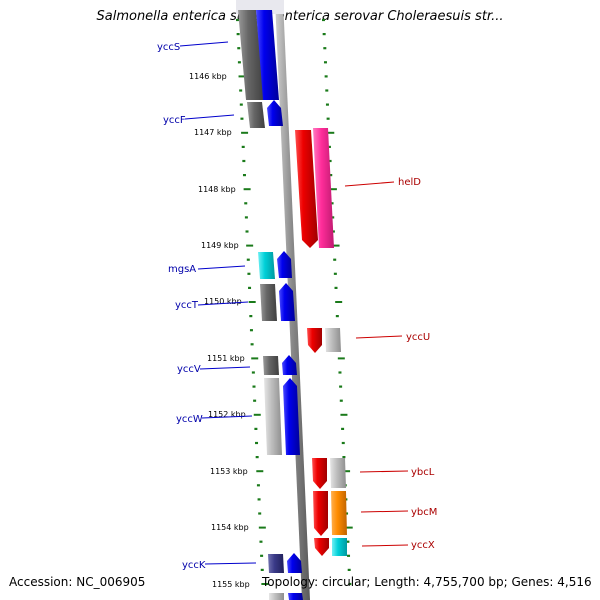 The width and height of the screenshot is (600, 600). Describe the element at coordinates (333, 340) in the screenshot. I see `gene-yccU-gray-block` at that location.